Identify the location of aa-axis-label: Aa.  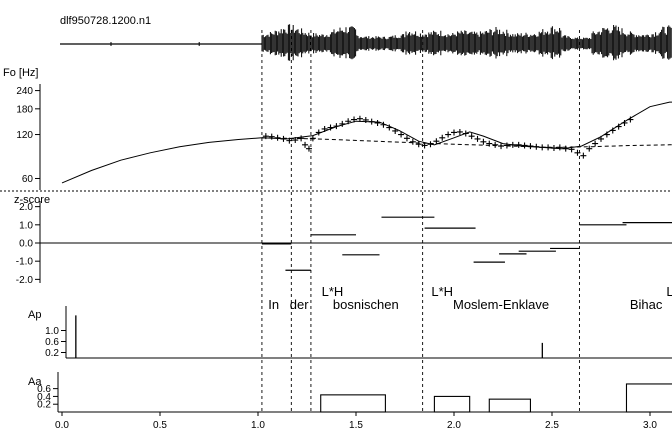
(35, 382).